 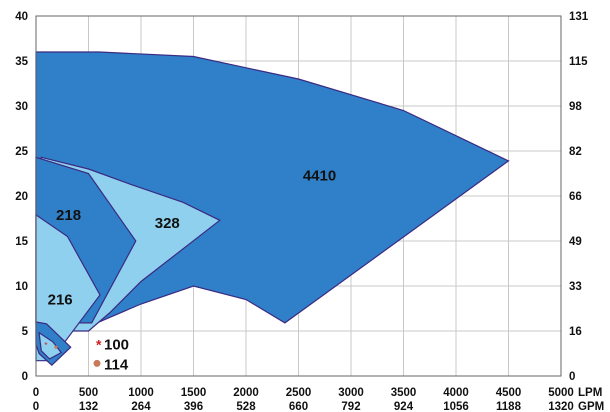 What do you see at coordinates (21, 17) in the screenshot?
I see `y-tick-label-left: 40` at bounding box center [21, 17].